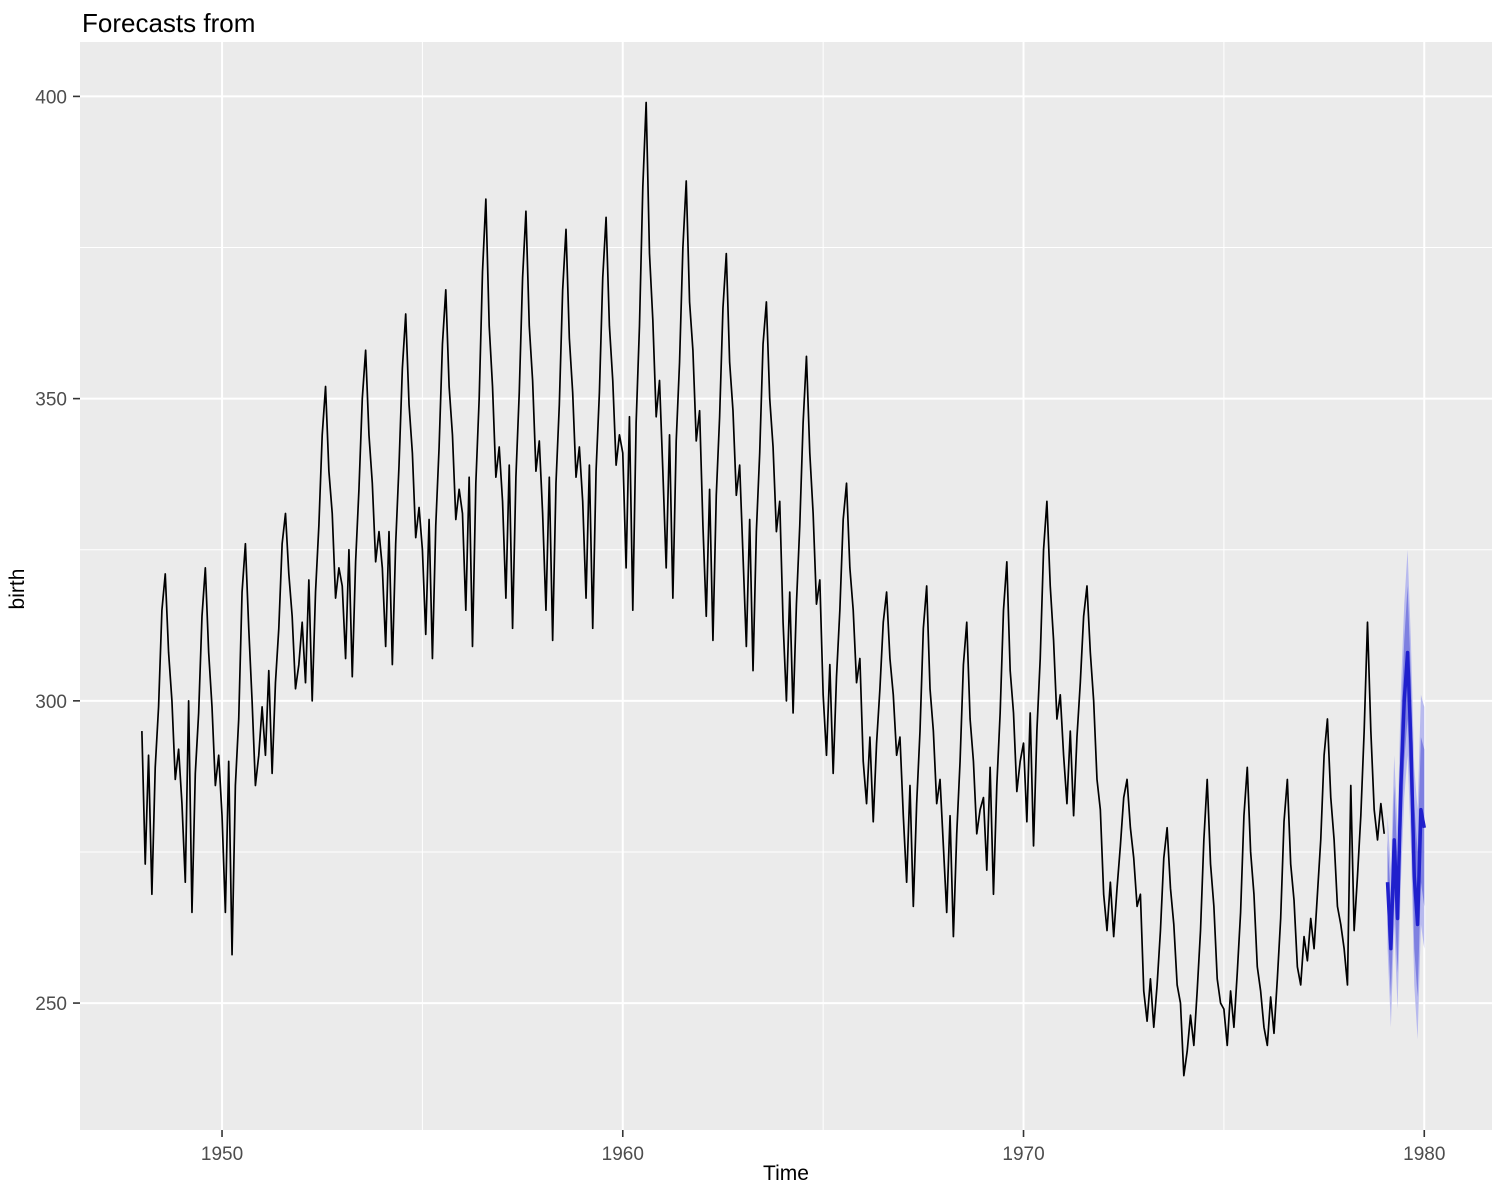 This screenshot has height=1200, width=1500. I want to click on x-axis-title: Time, so click(786, 1173).